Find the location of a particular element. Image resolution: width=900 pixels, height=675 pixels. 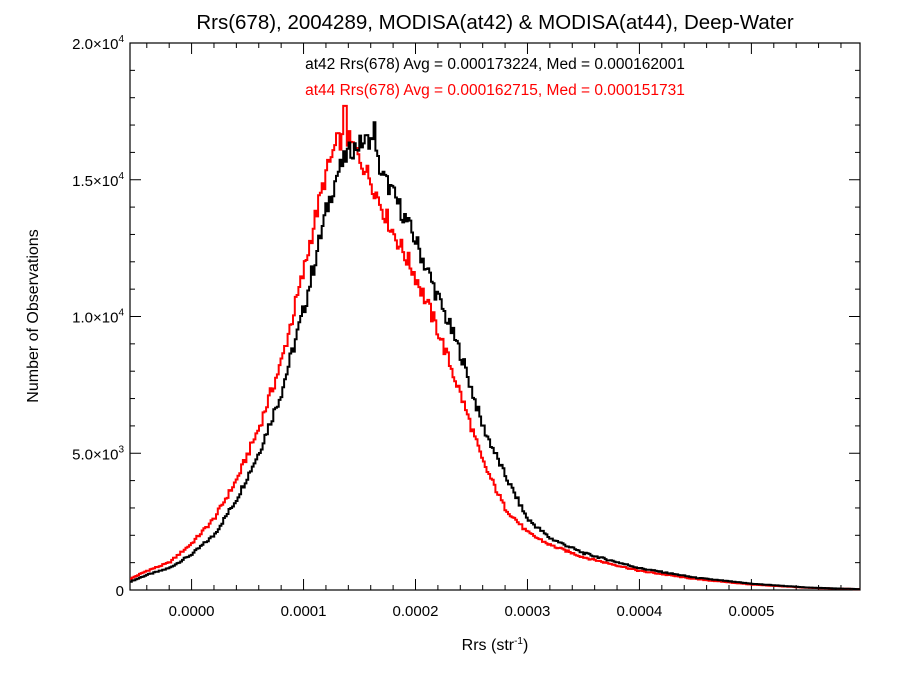

x-tick-label: 0.0005 is located at coordinates (751, 611).